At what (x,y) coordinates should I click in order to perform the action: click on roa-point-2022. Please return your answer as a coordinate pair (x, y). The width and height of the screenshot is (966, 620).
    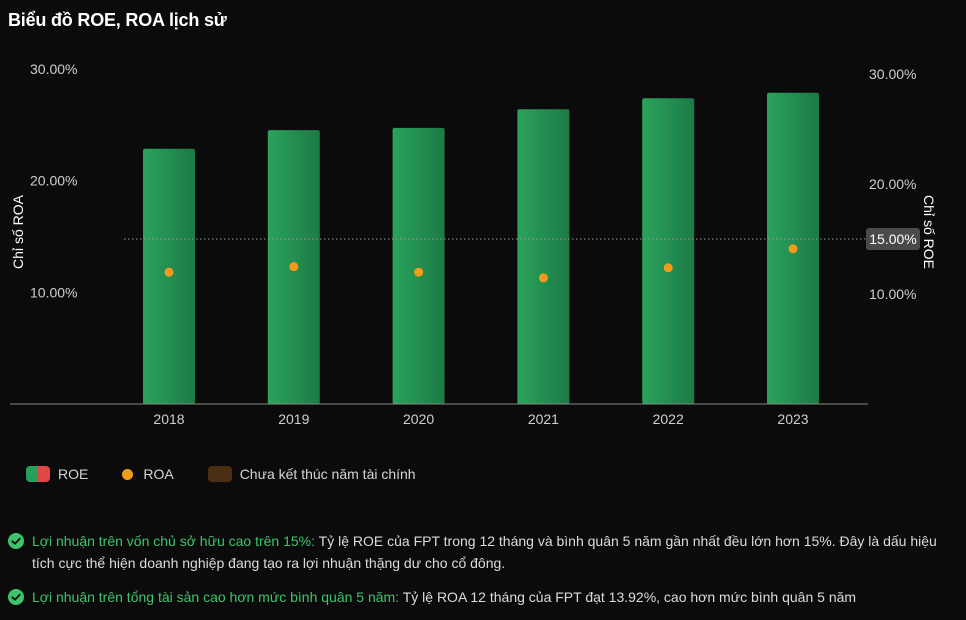
    Looking at the image, I should click on (668, 268).